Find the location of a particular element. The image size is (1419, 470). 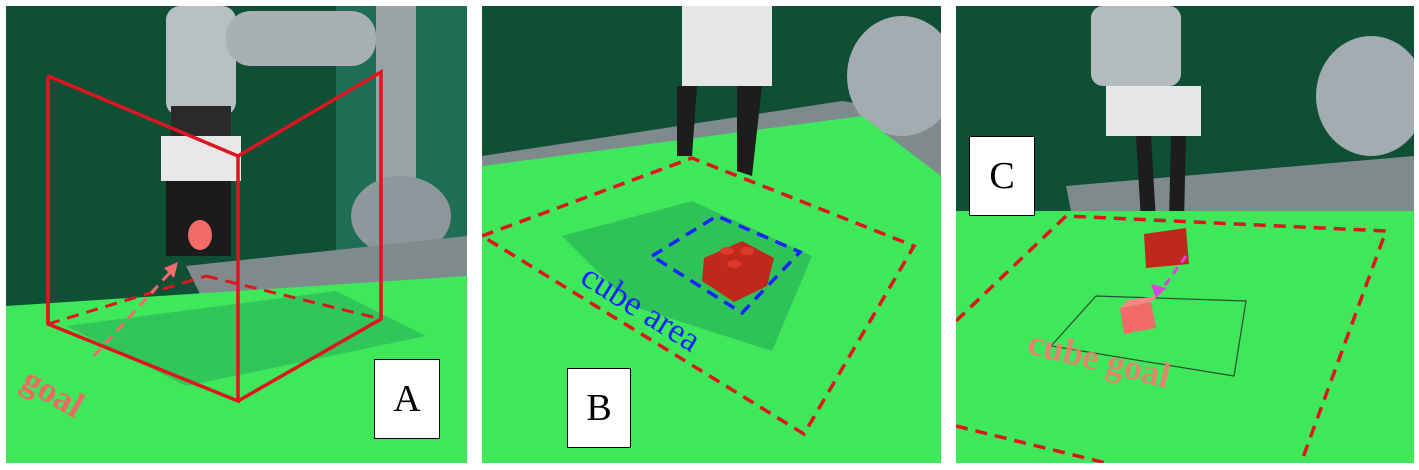

panel-label-b: B is located at coordinates (599, 408).